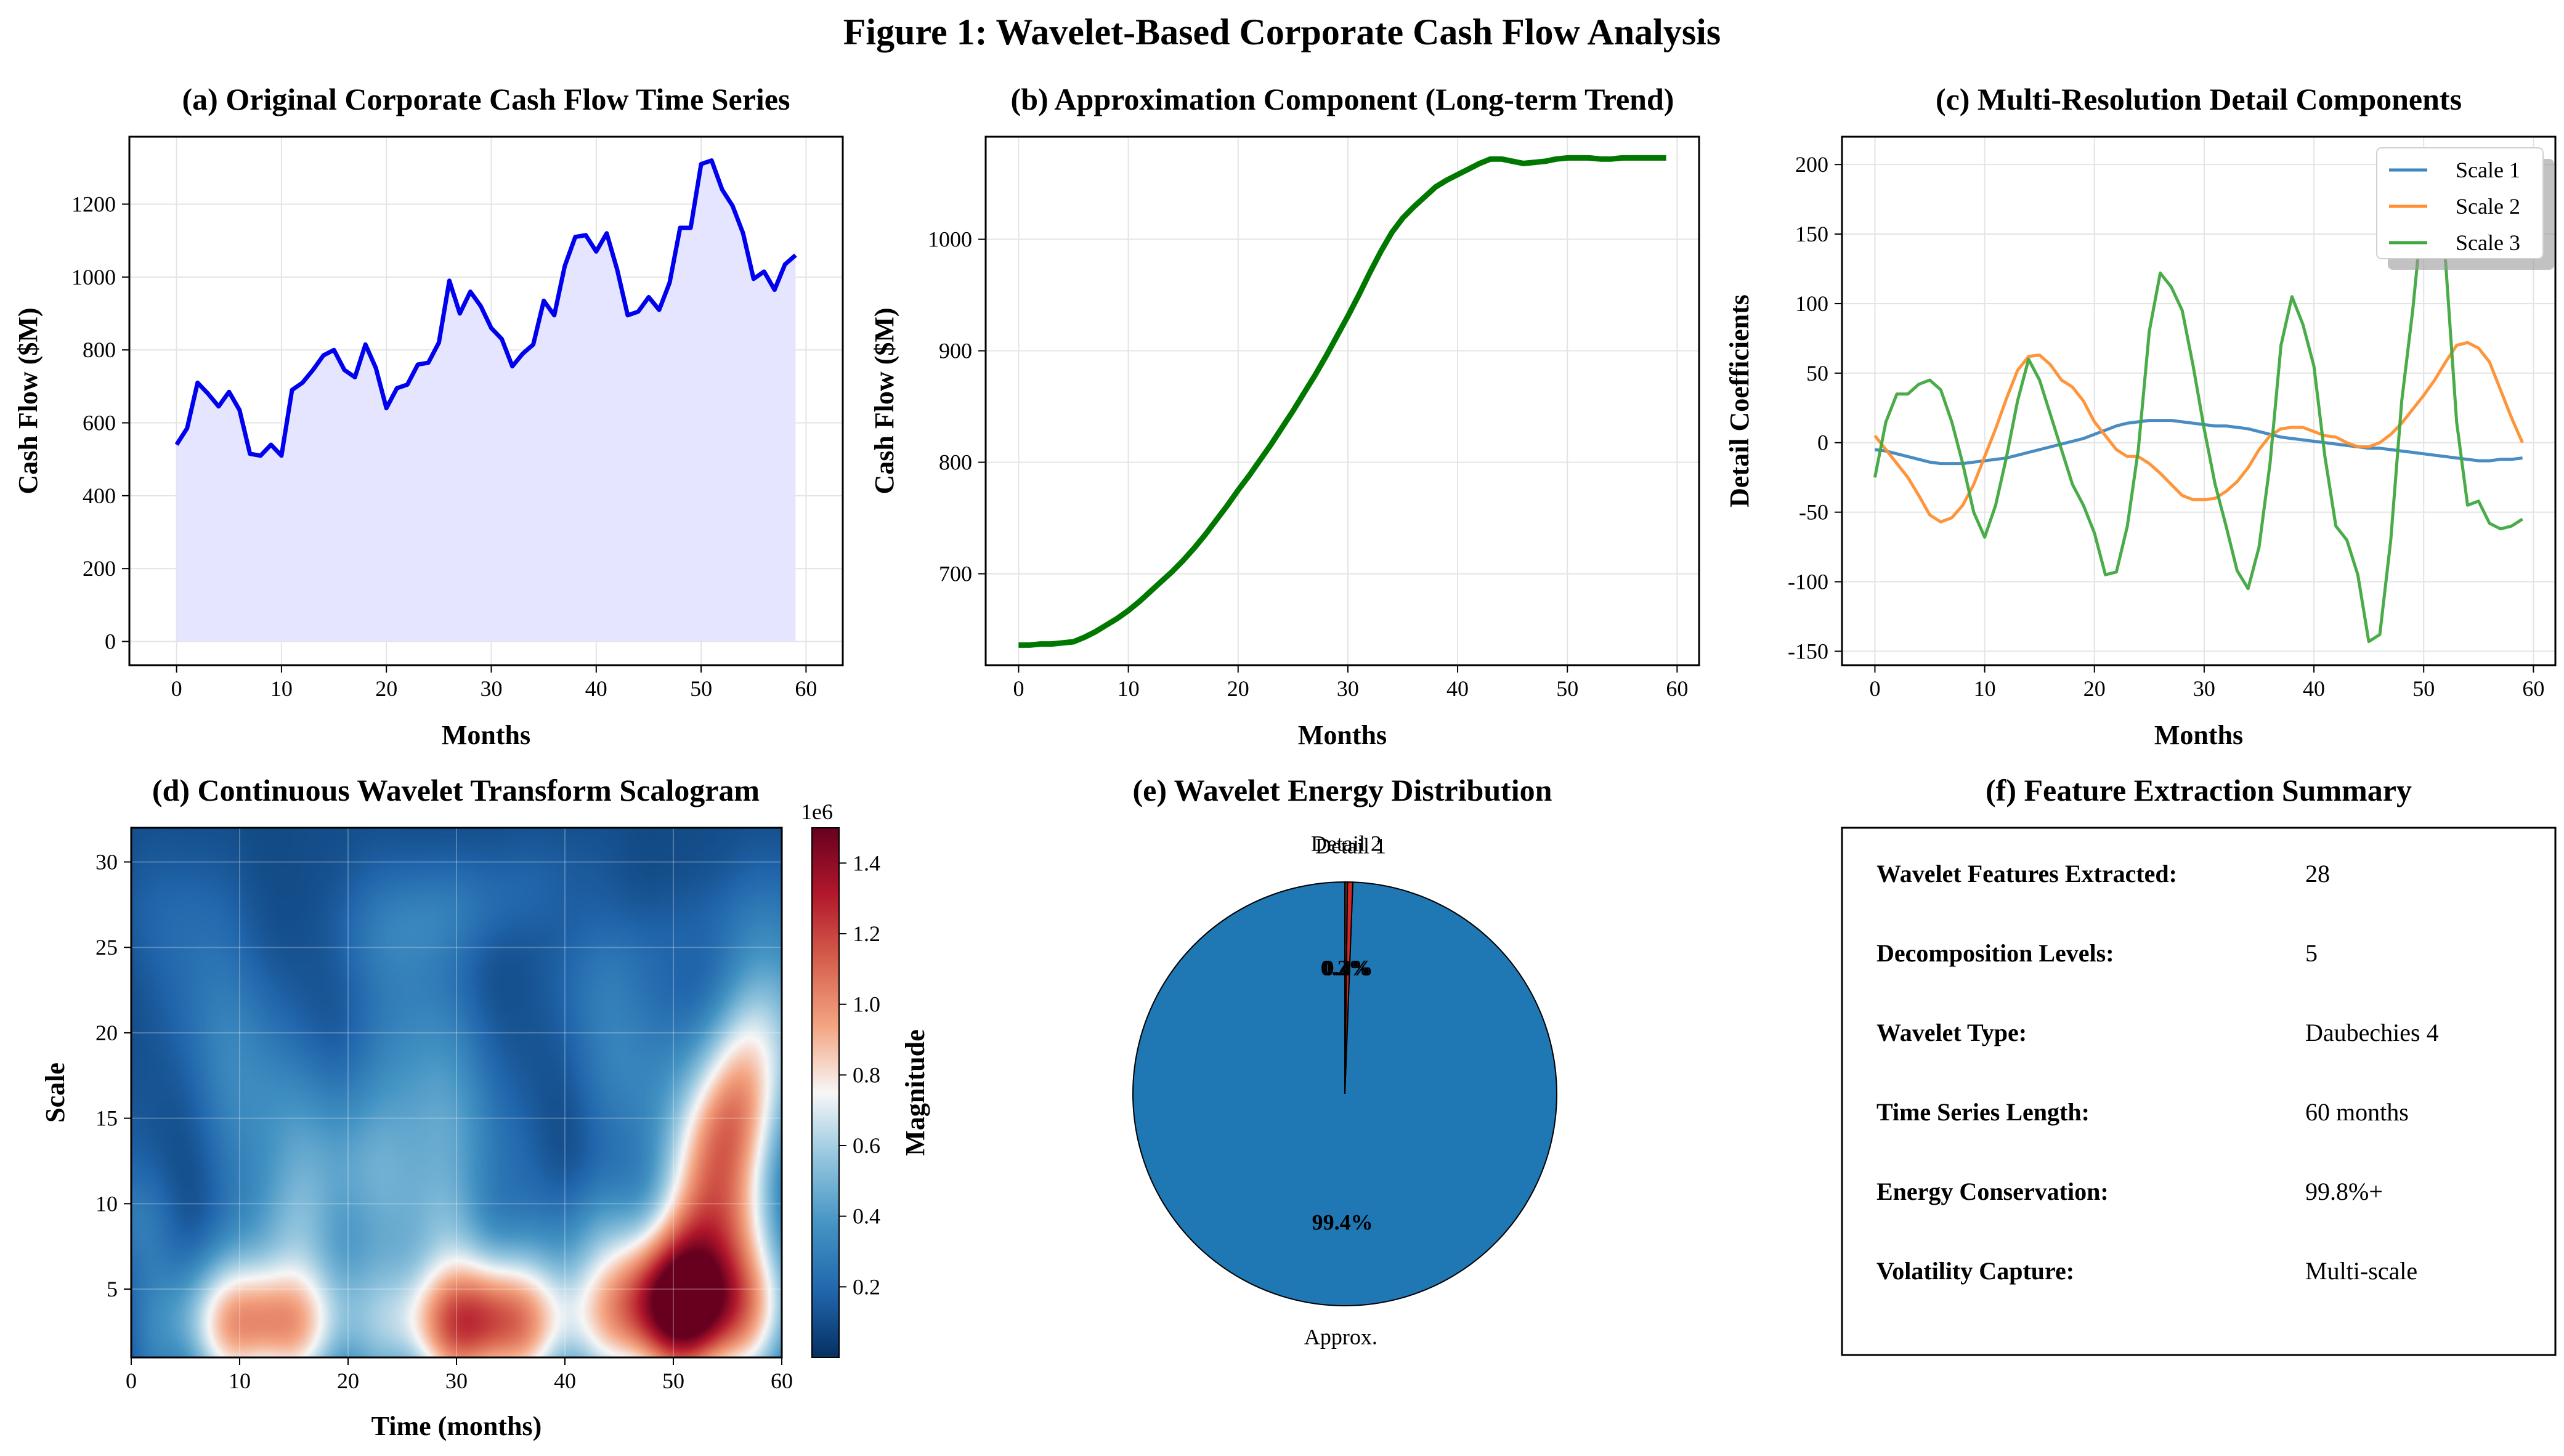  I want to click on panel-a-y-ticks: 0 200 400 600 800 1000 1200, so click(100, 423).